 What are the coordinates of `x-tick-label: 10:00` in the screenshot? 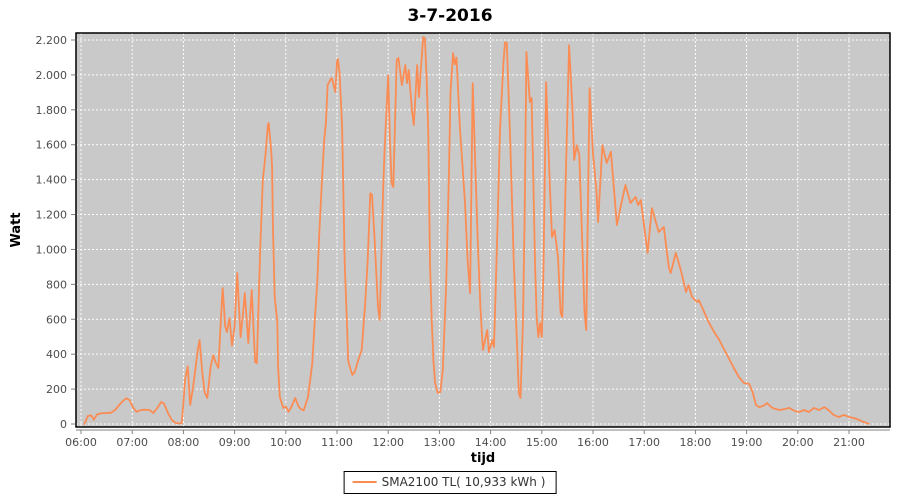 It's located at (286, 442).